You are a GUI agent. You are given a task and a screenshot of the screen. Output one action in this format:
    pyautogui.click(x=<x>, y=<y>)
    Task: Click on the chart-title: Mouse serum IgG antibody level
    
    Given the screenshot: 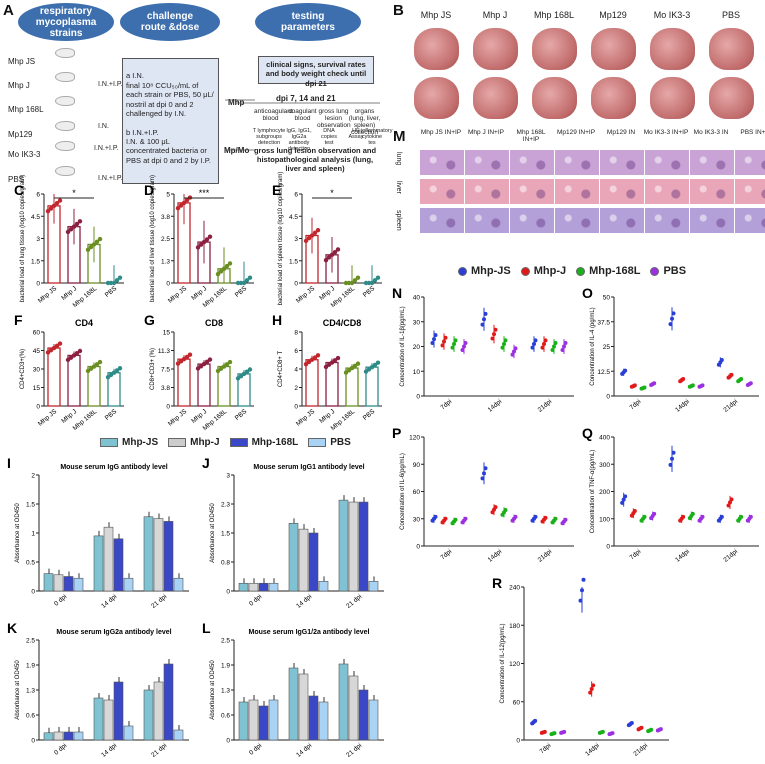 What is the action you would take?
    pyautogui.click(x=113, y=467)
    